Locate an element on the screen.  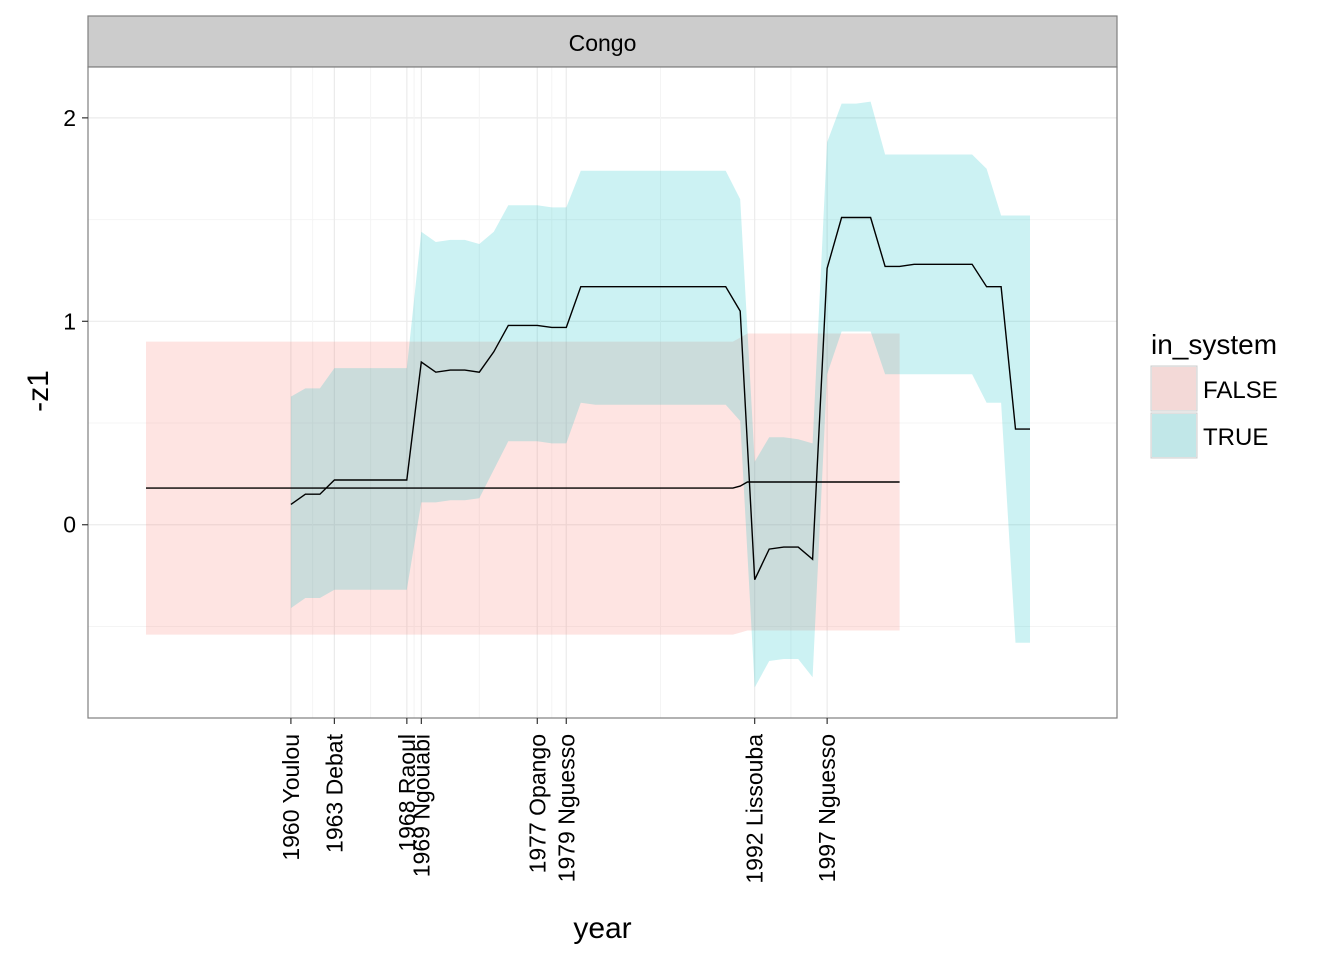
x-tick-label: 1968 Raoul is located at coordinates (407, 793).